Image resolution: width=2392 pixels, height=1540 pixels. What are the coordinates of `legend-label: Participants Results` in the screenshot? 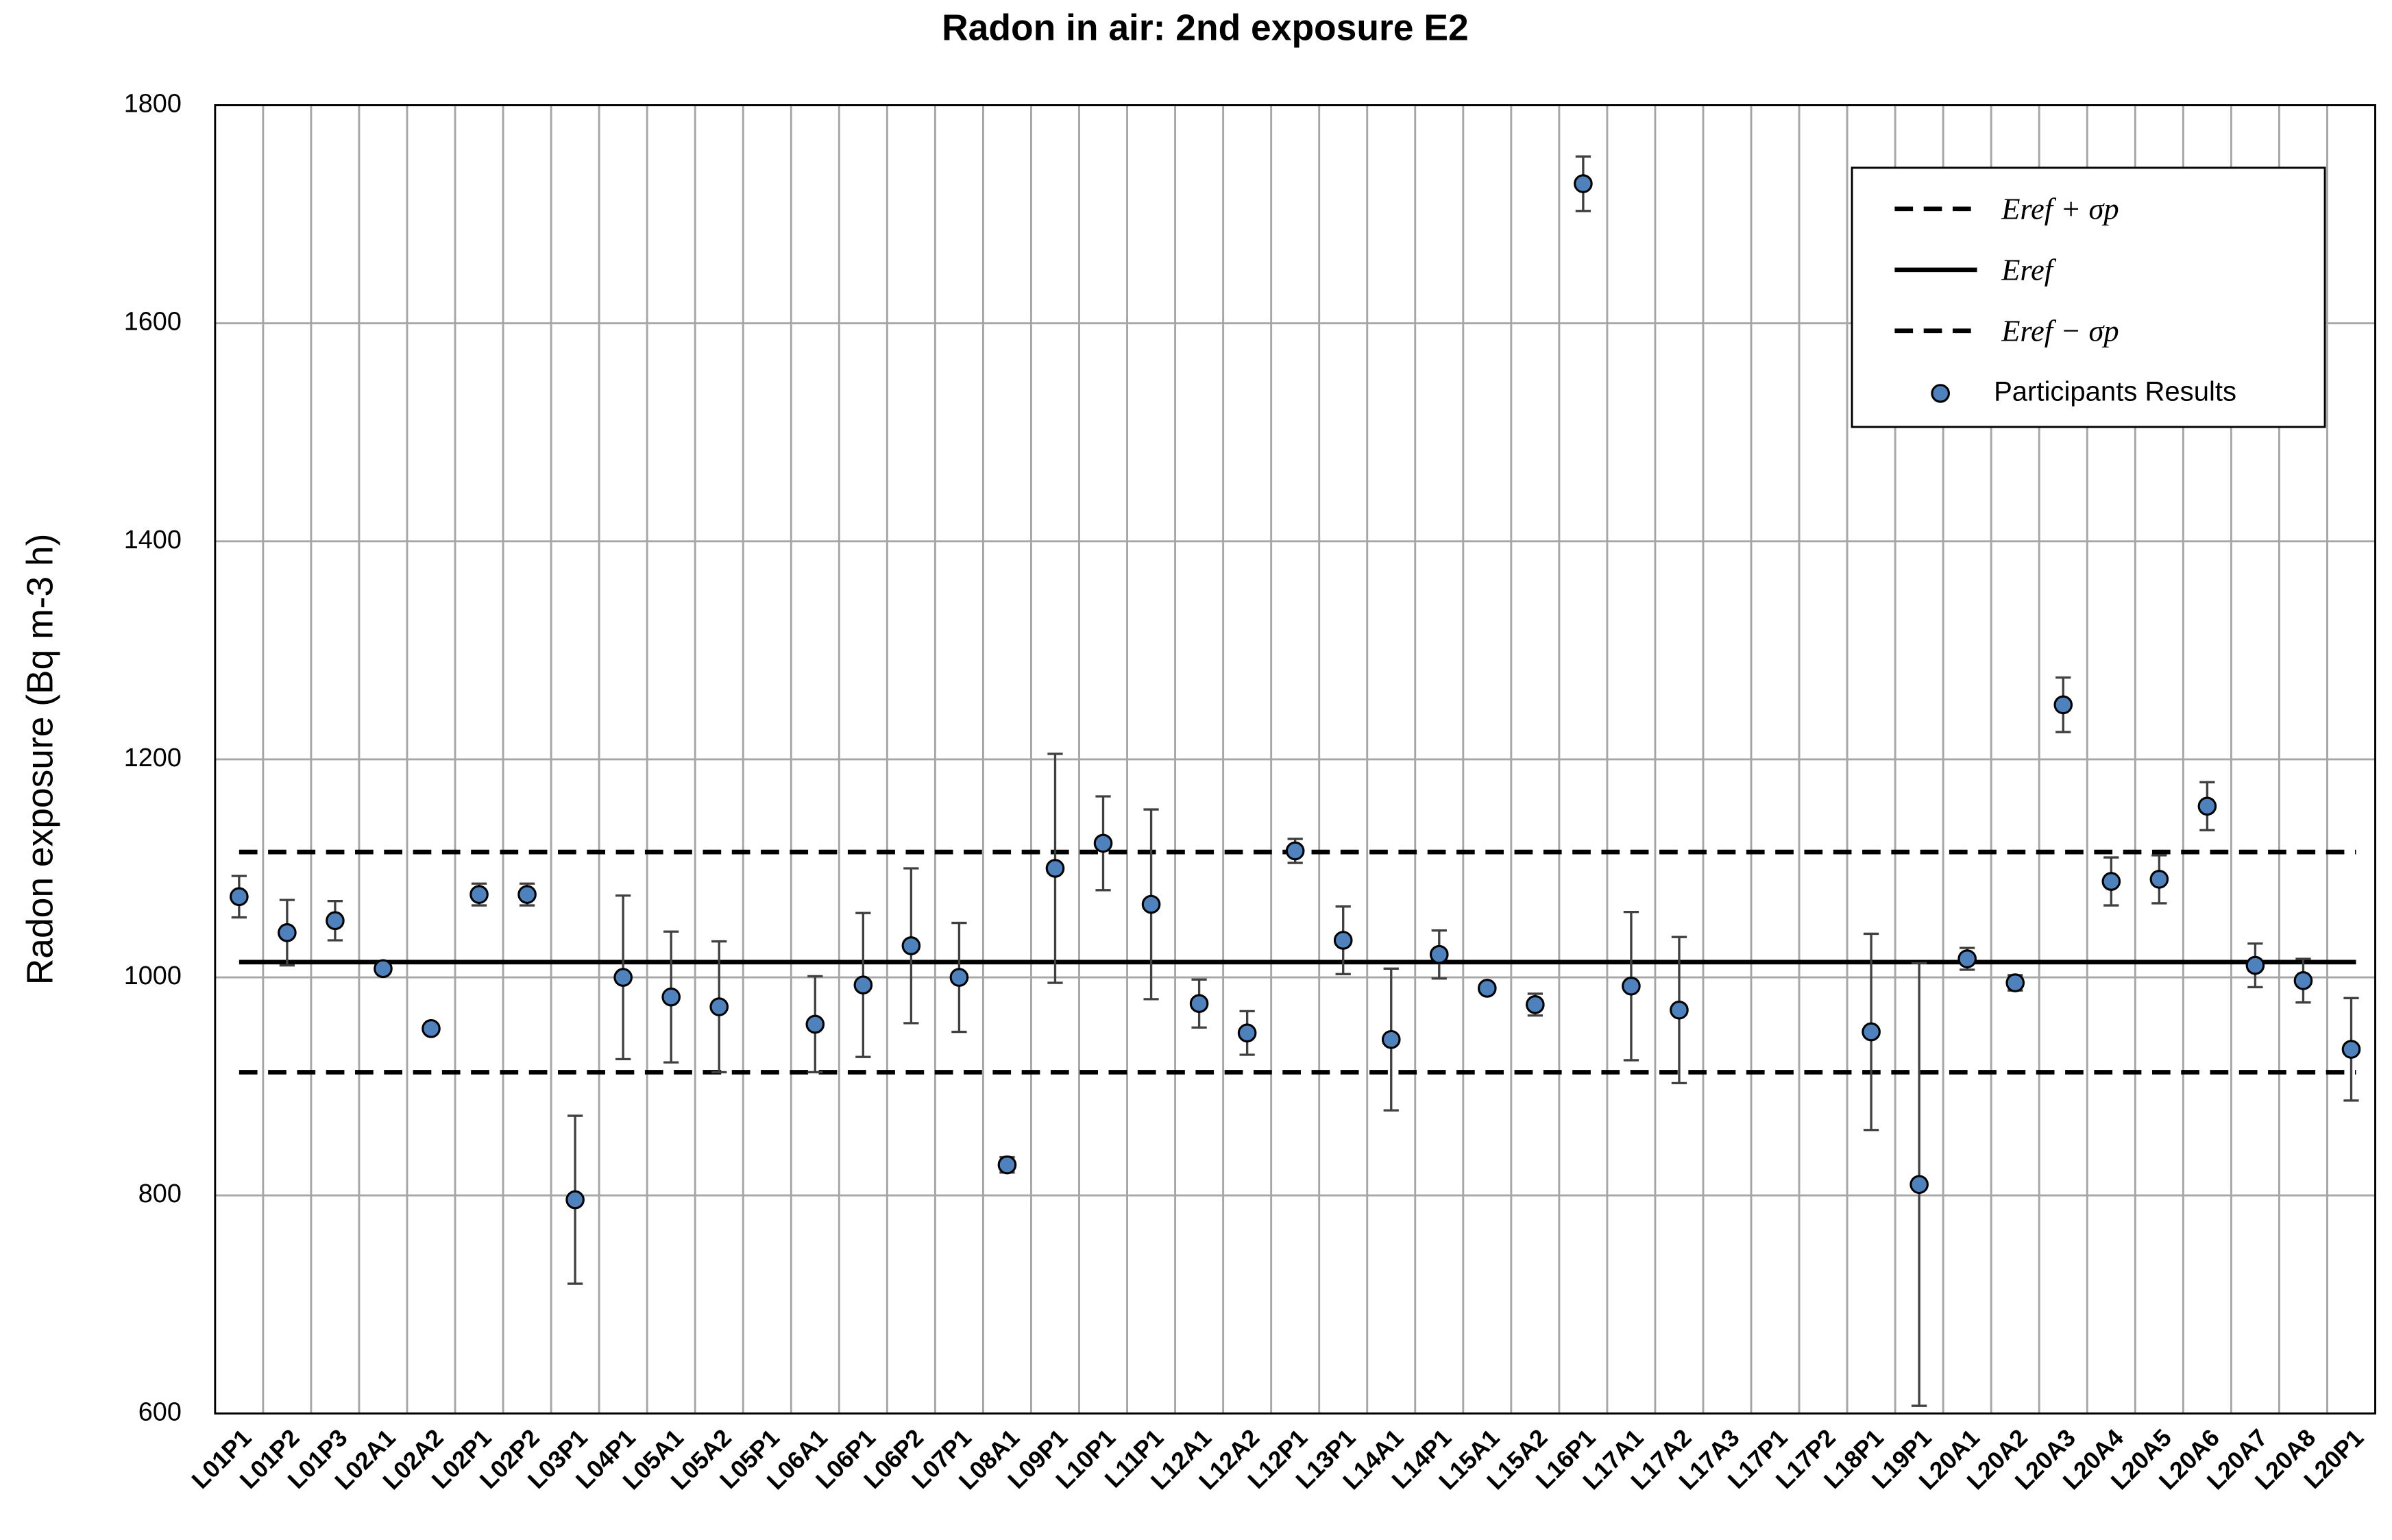 It's located at (2115, 392).